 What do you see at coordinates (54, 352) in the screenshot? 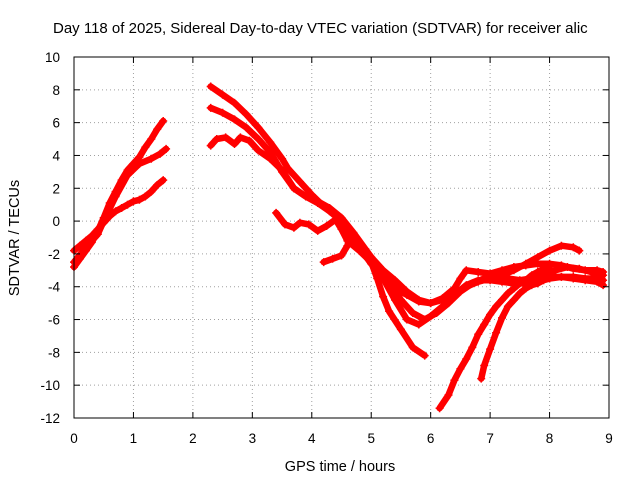
I see `y-tick-label: -8` at bounding box center [54, 352].